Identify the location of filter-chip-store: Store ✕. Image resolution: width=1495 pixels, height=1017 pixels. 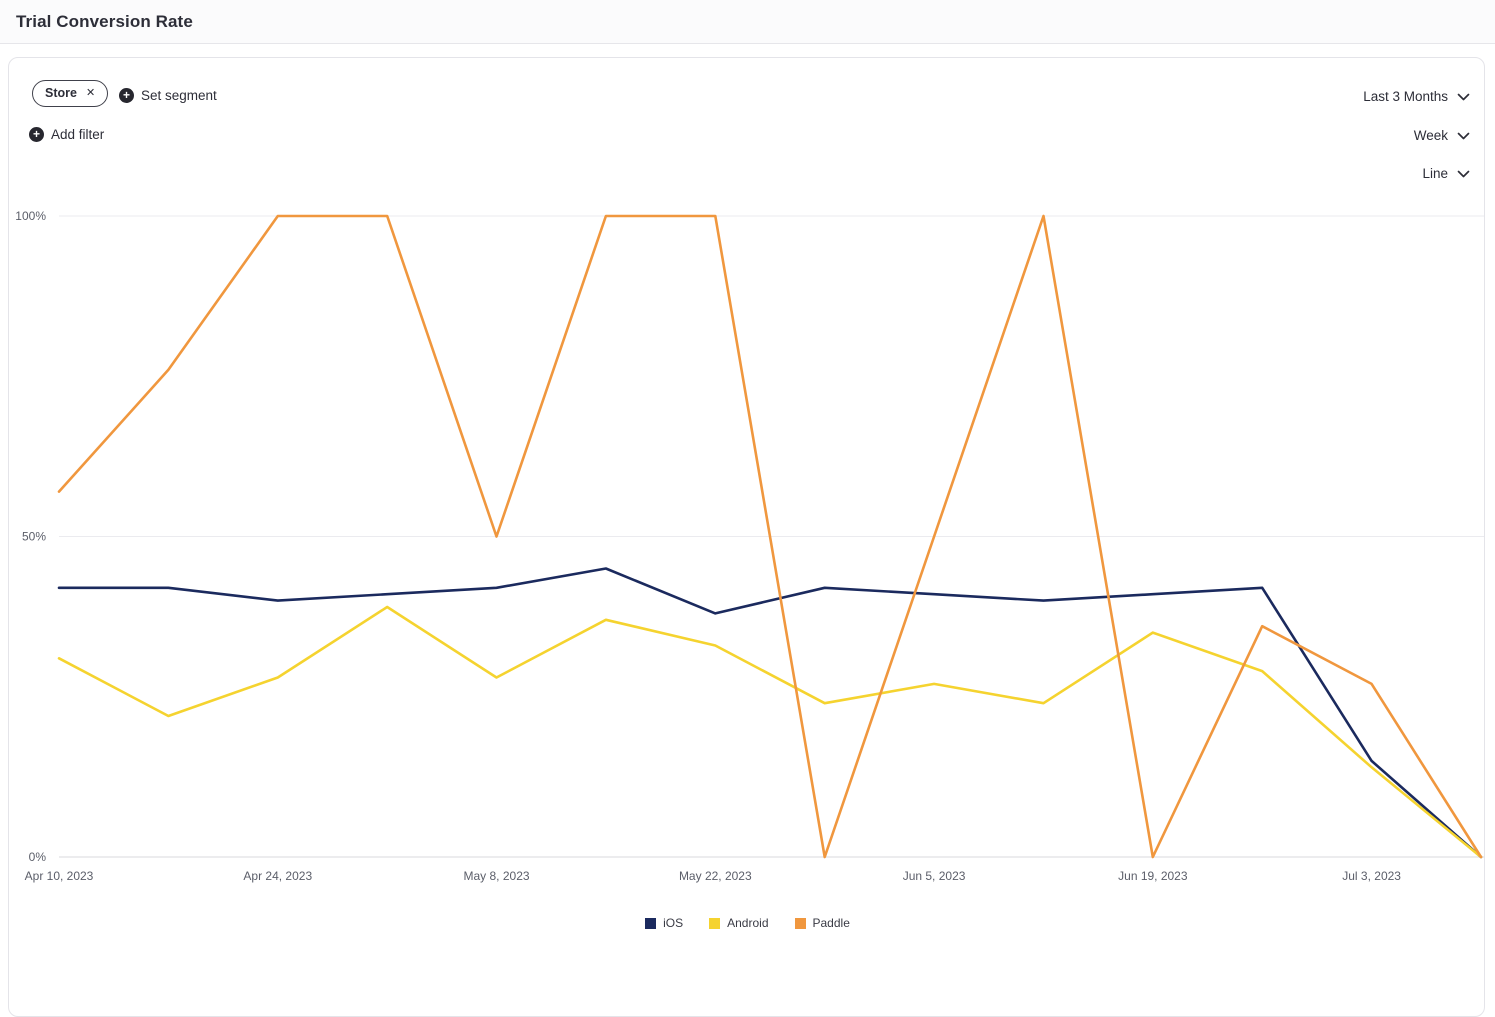
(70, 93).